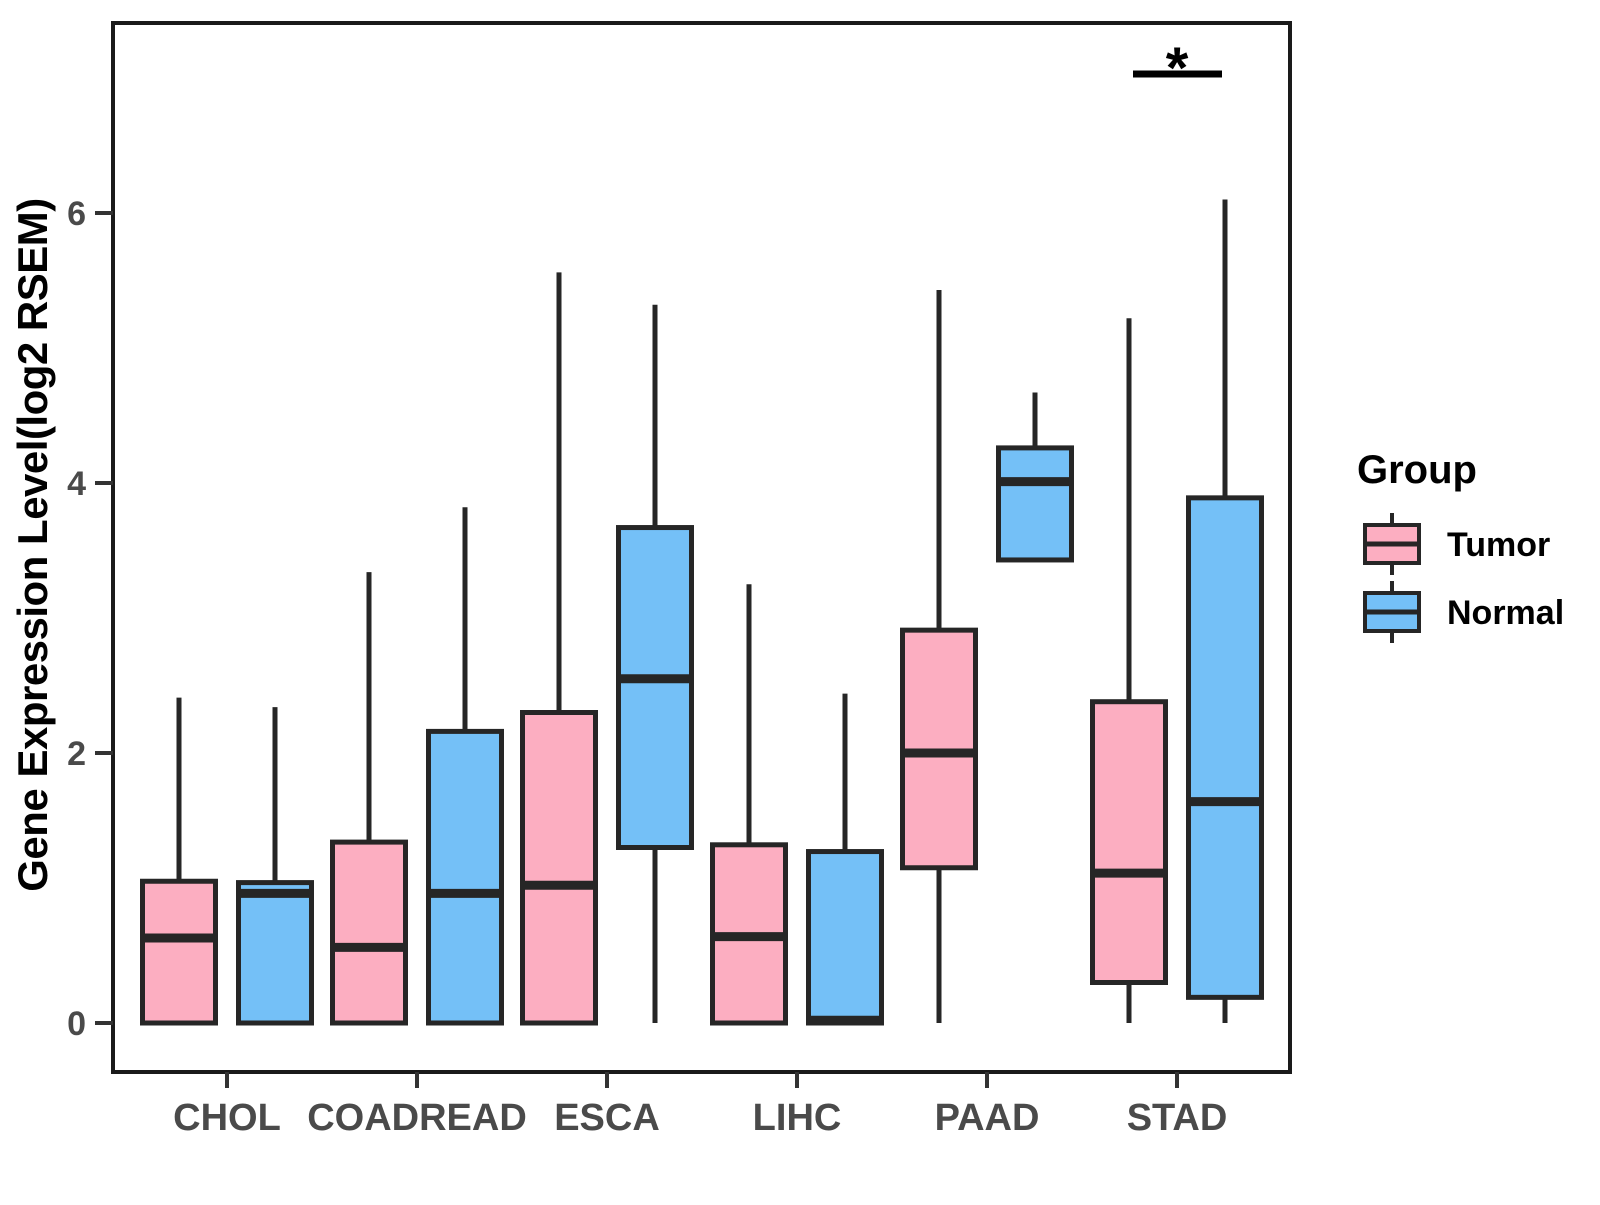  What do you see at coordinates (1392, 544) in the screenshot?
I see `tumor-boxplot-key-icon` at bounding box center [1392, 544].